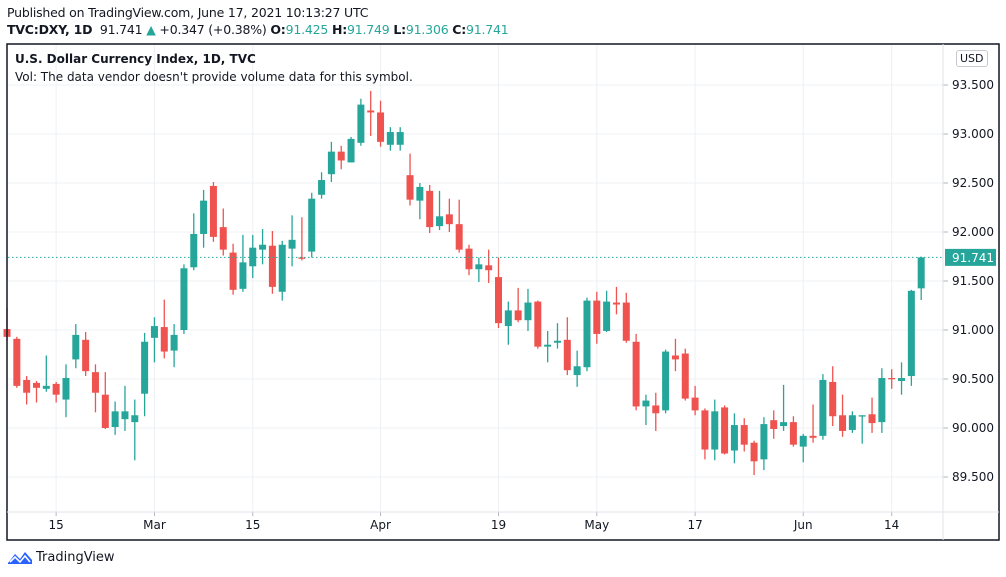  I want to click on last-price-badge, so click(970, 257).